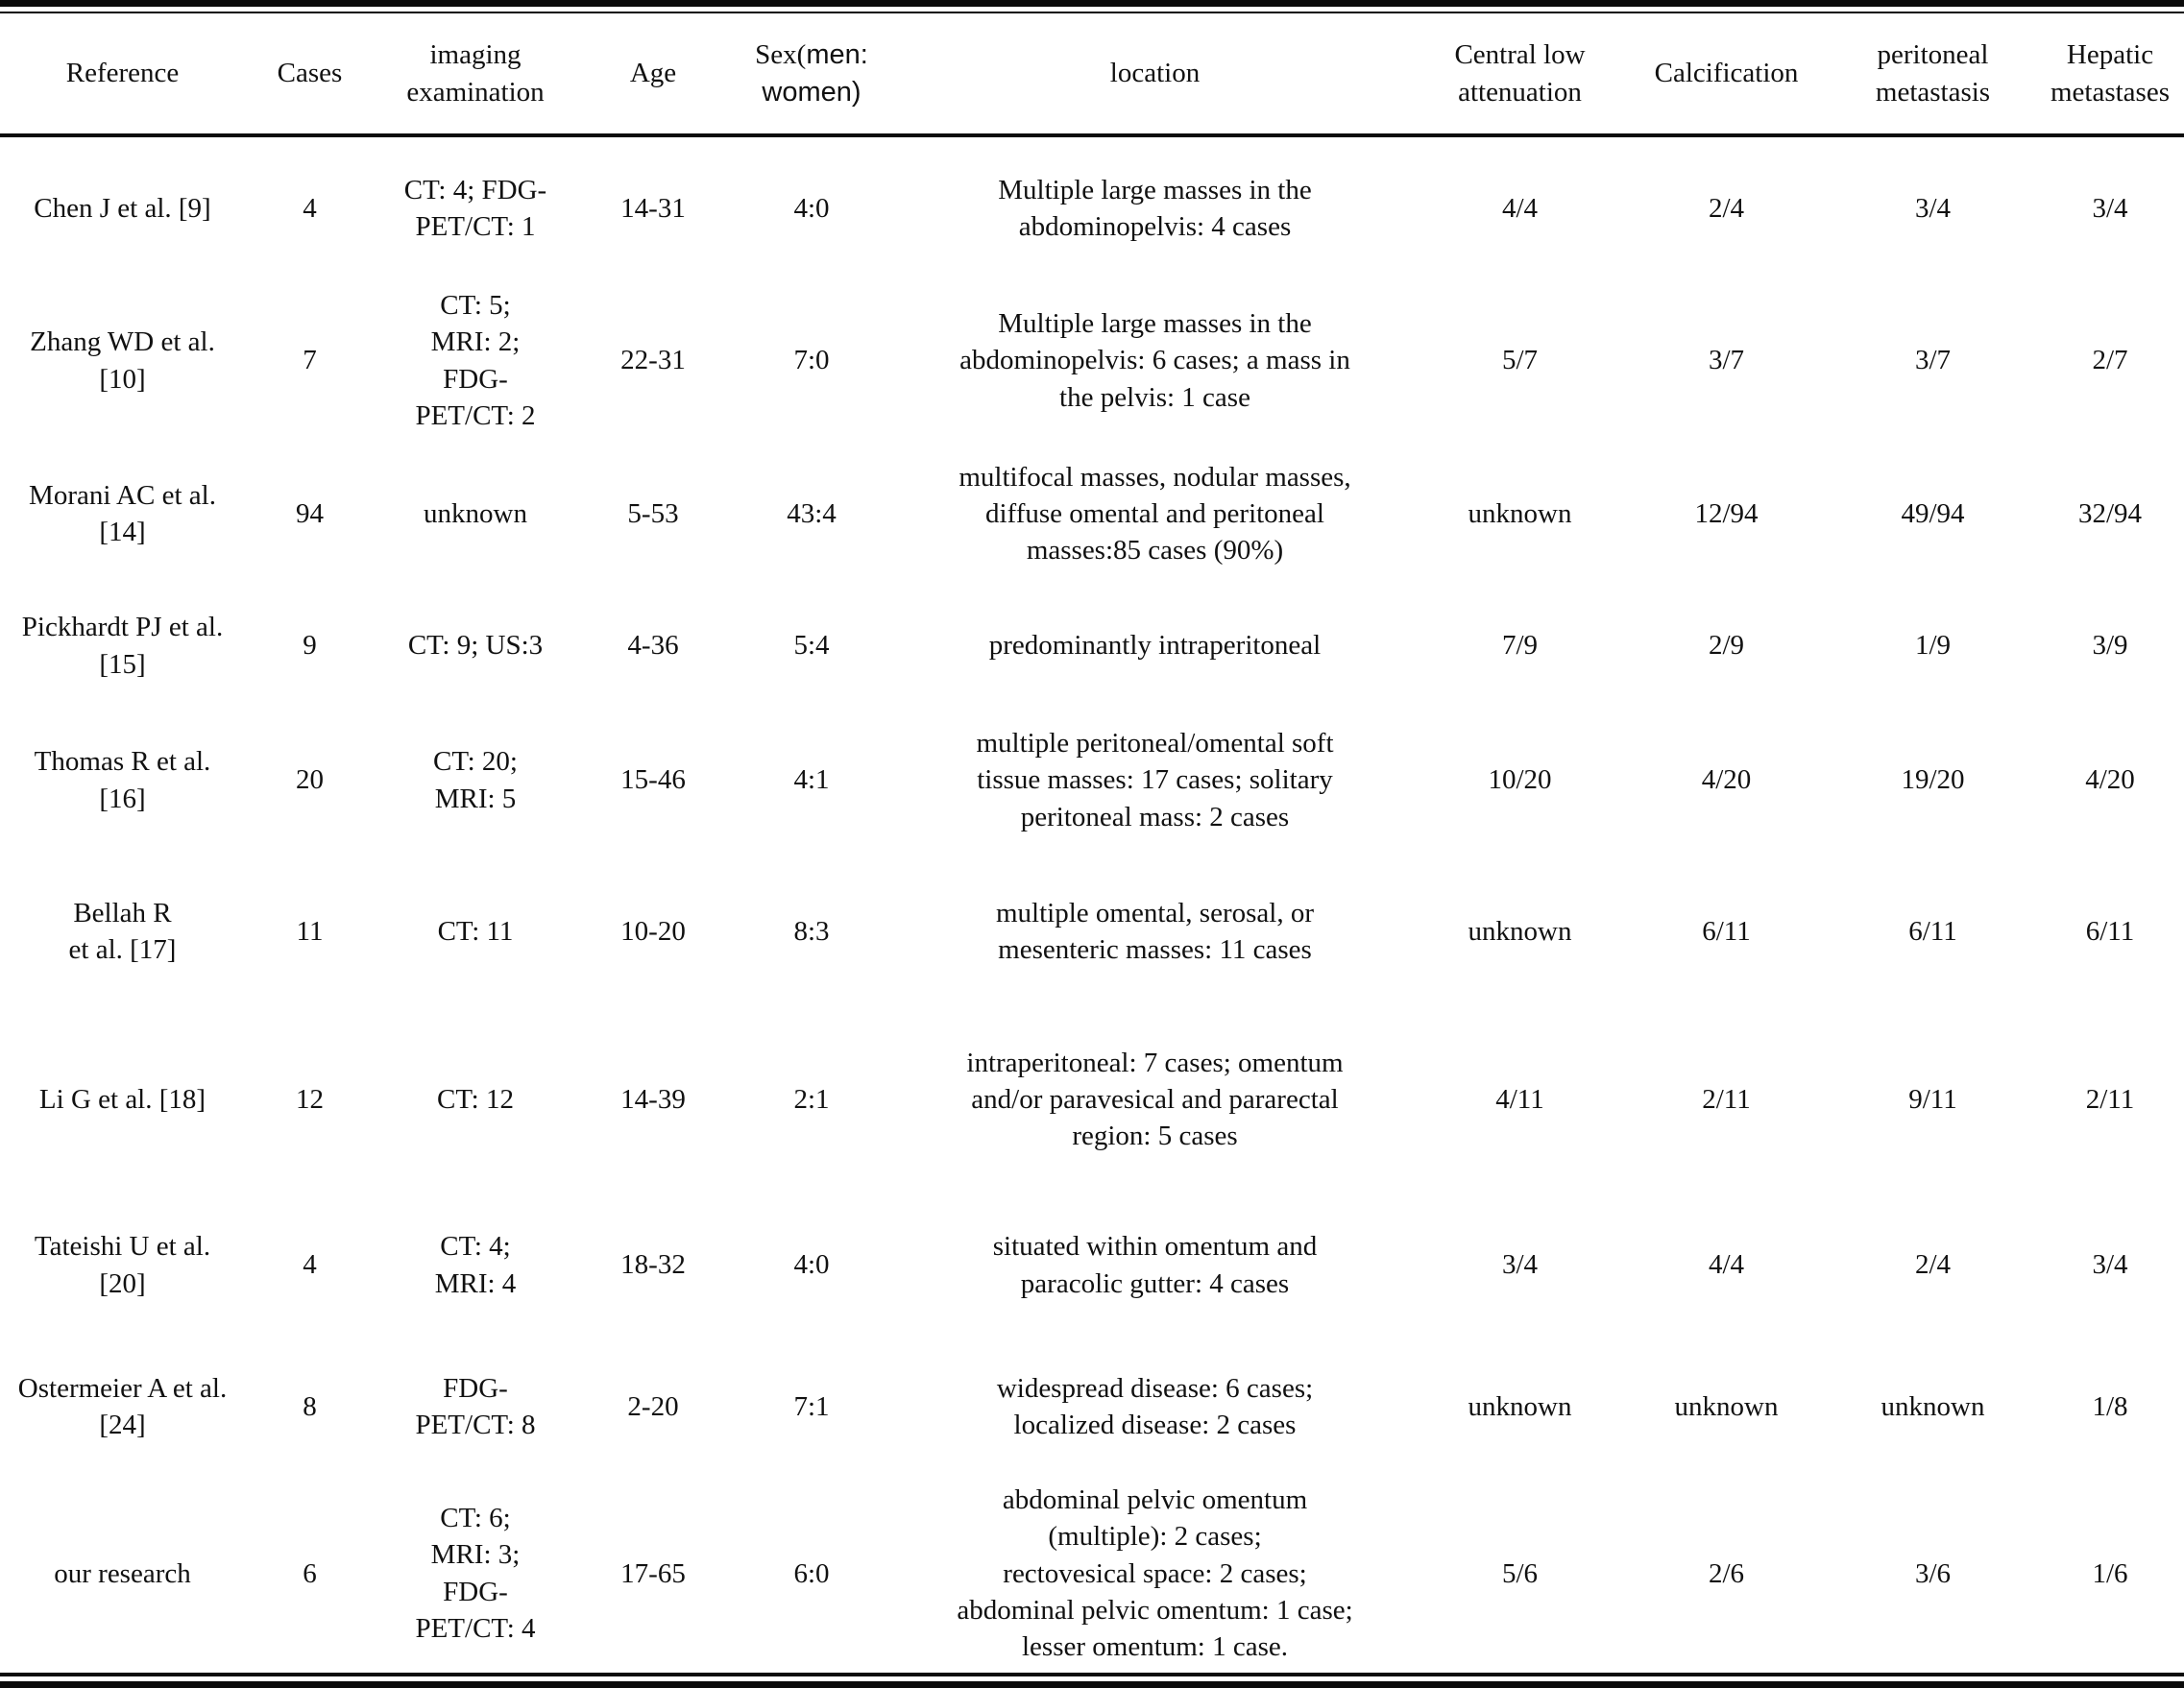 This screenshot has height=1688, width=2184. Describe the element at coordinates (2110, 360) in the screenshot. I see `cell-hepatic-metastases: 2/7` at that location.